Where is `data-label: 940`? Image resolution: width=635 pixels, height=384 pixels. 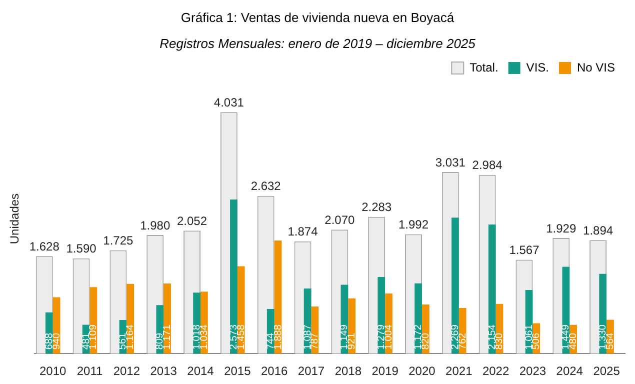
data-label: 940 is located at coordinates (56, 341).